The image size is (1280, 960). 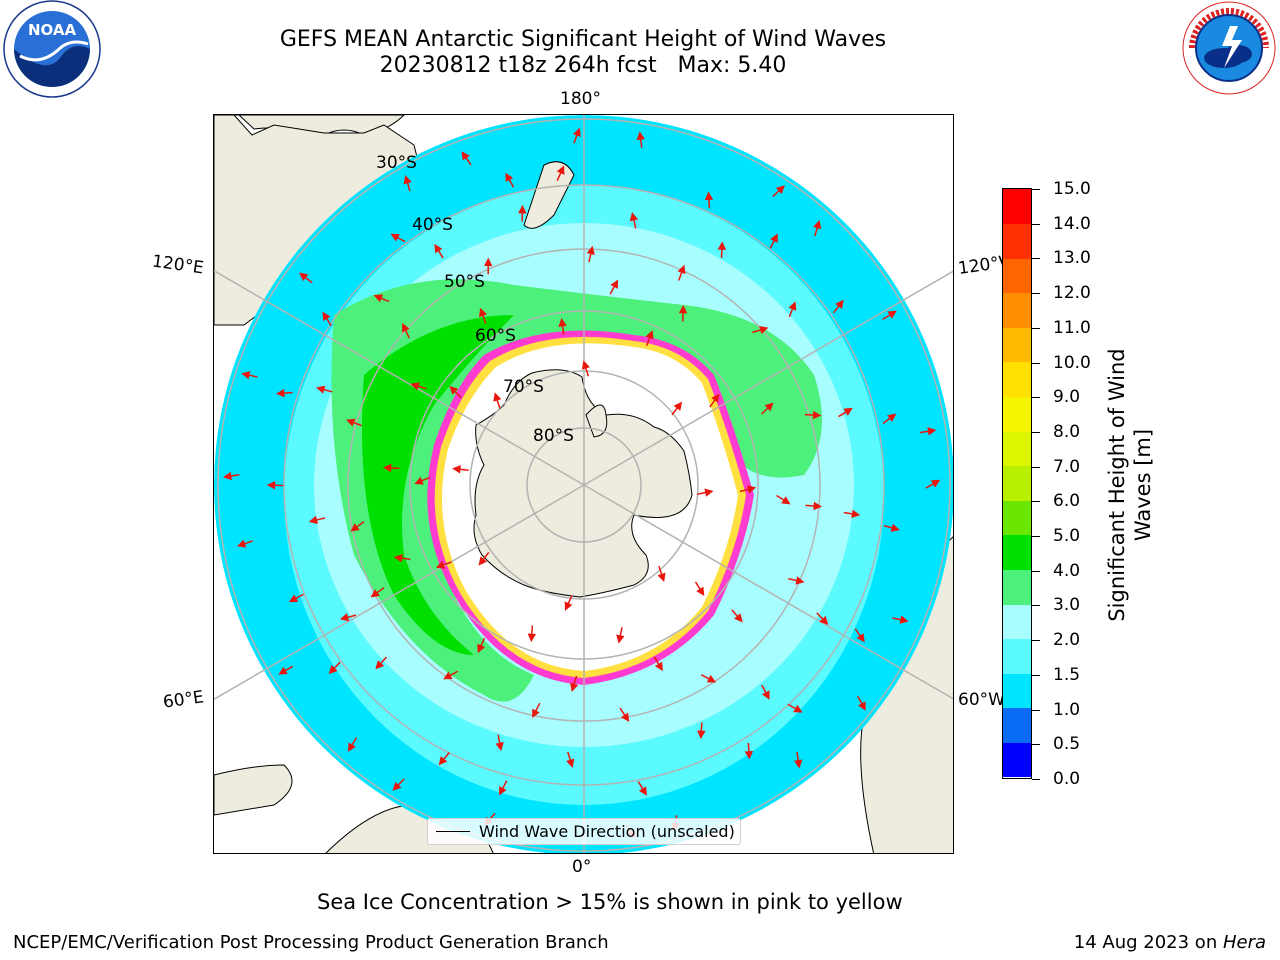 I want to click on colorbar-title: Significant Height of Wind Waves [m], so click(x=1130, y=485).